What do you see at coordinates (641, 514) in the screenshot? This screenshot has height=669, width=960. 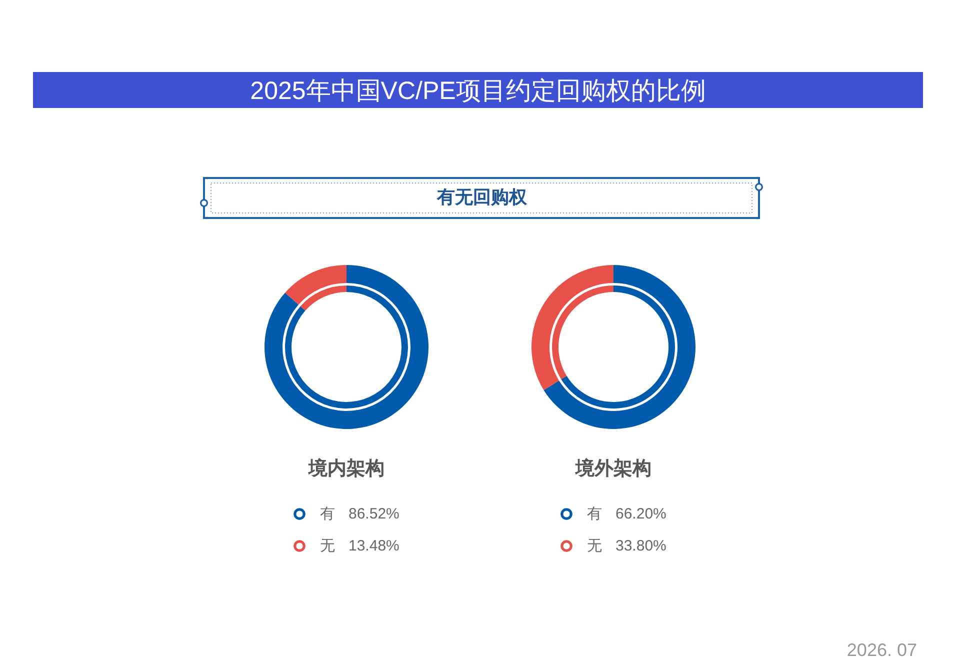 I see `data-label: 66.20%` at bounding box center [641, 514].